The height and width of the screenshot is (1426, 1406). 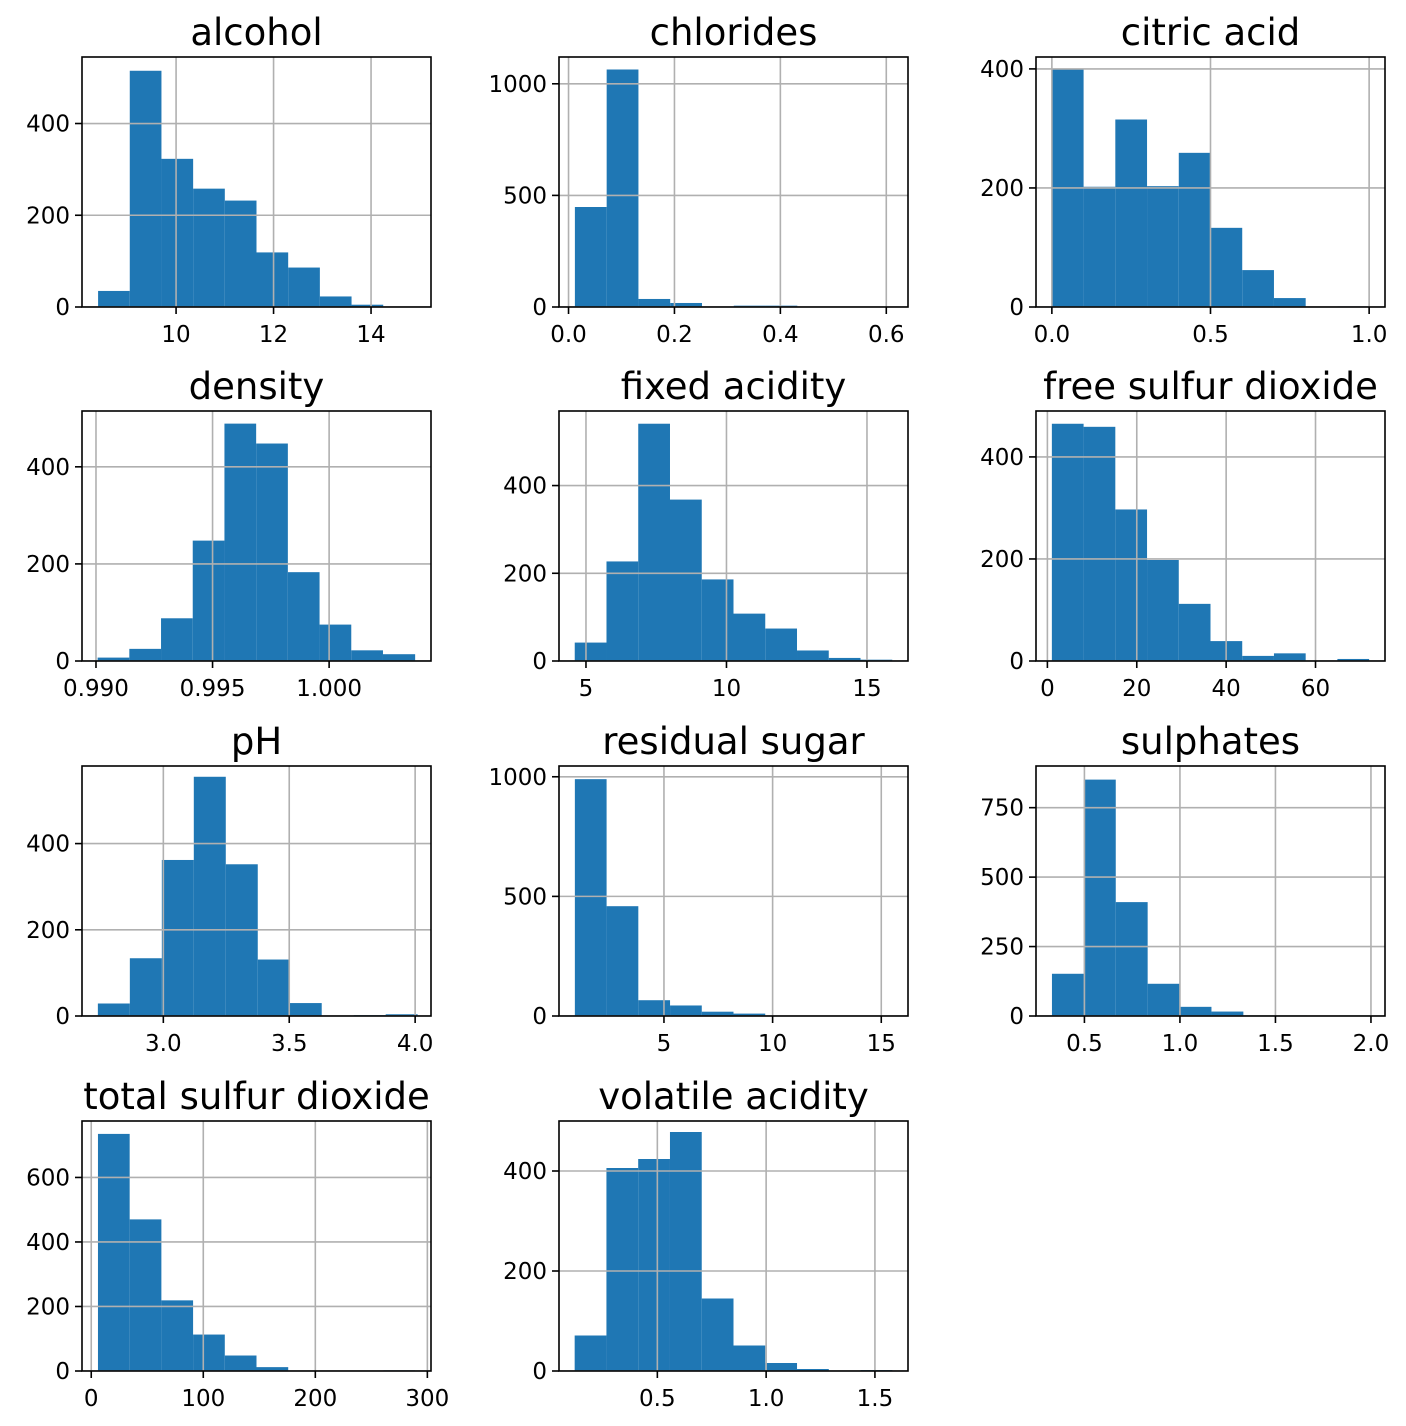 What do you see at coordinates (1211, 32) in the screenshot?
I see `chart-title: citric acid` at bounding box center [1211, 32].